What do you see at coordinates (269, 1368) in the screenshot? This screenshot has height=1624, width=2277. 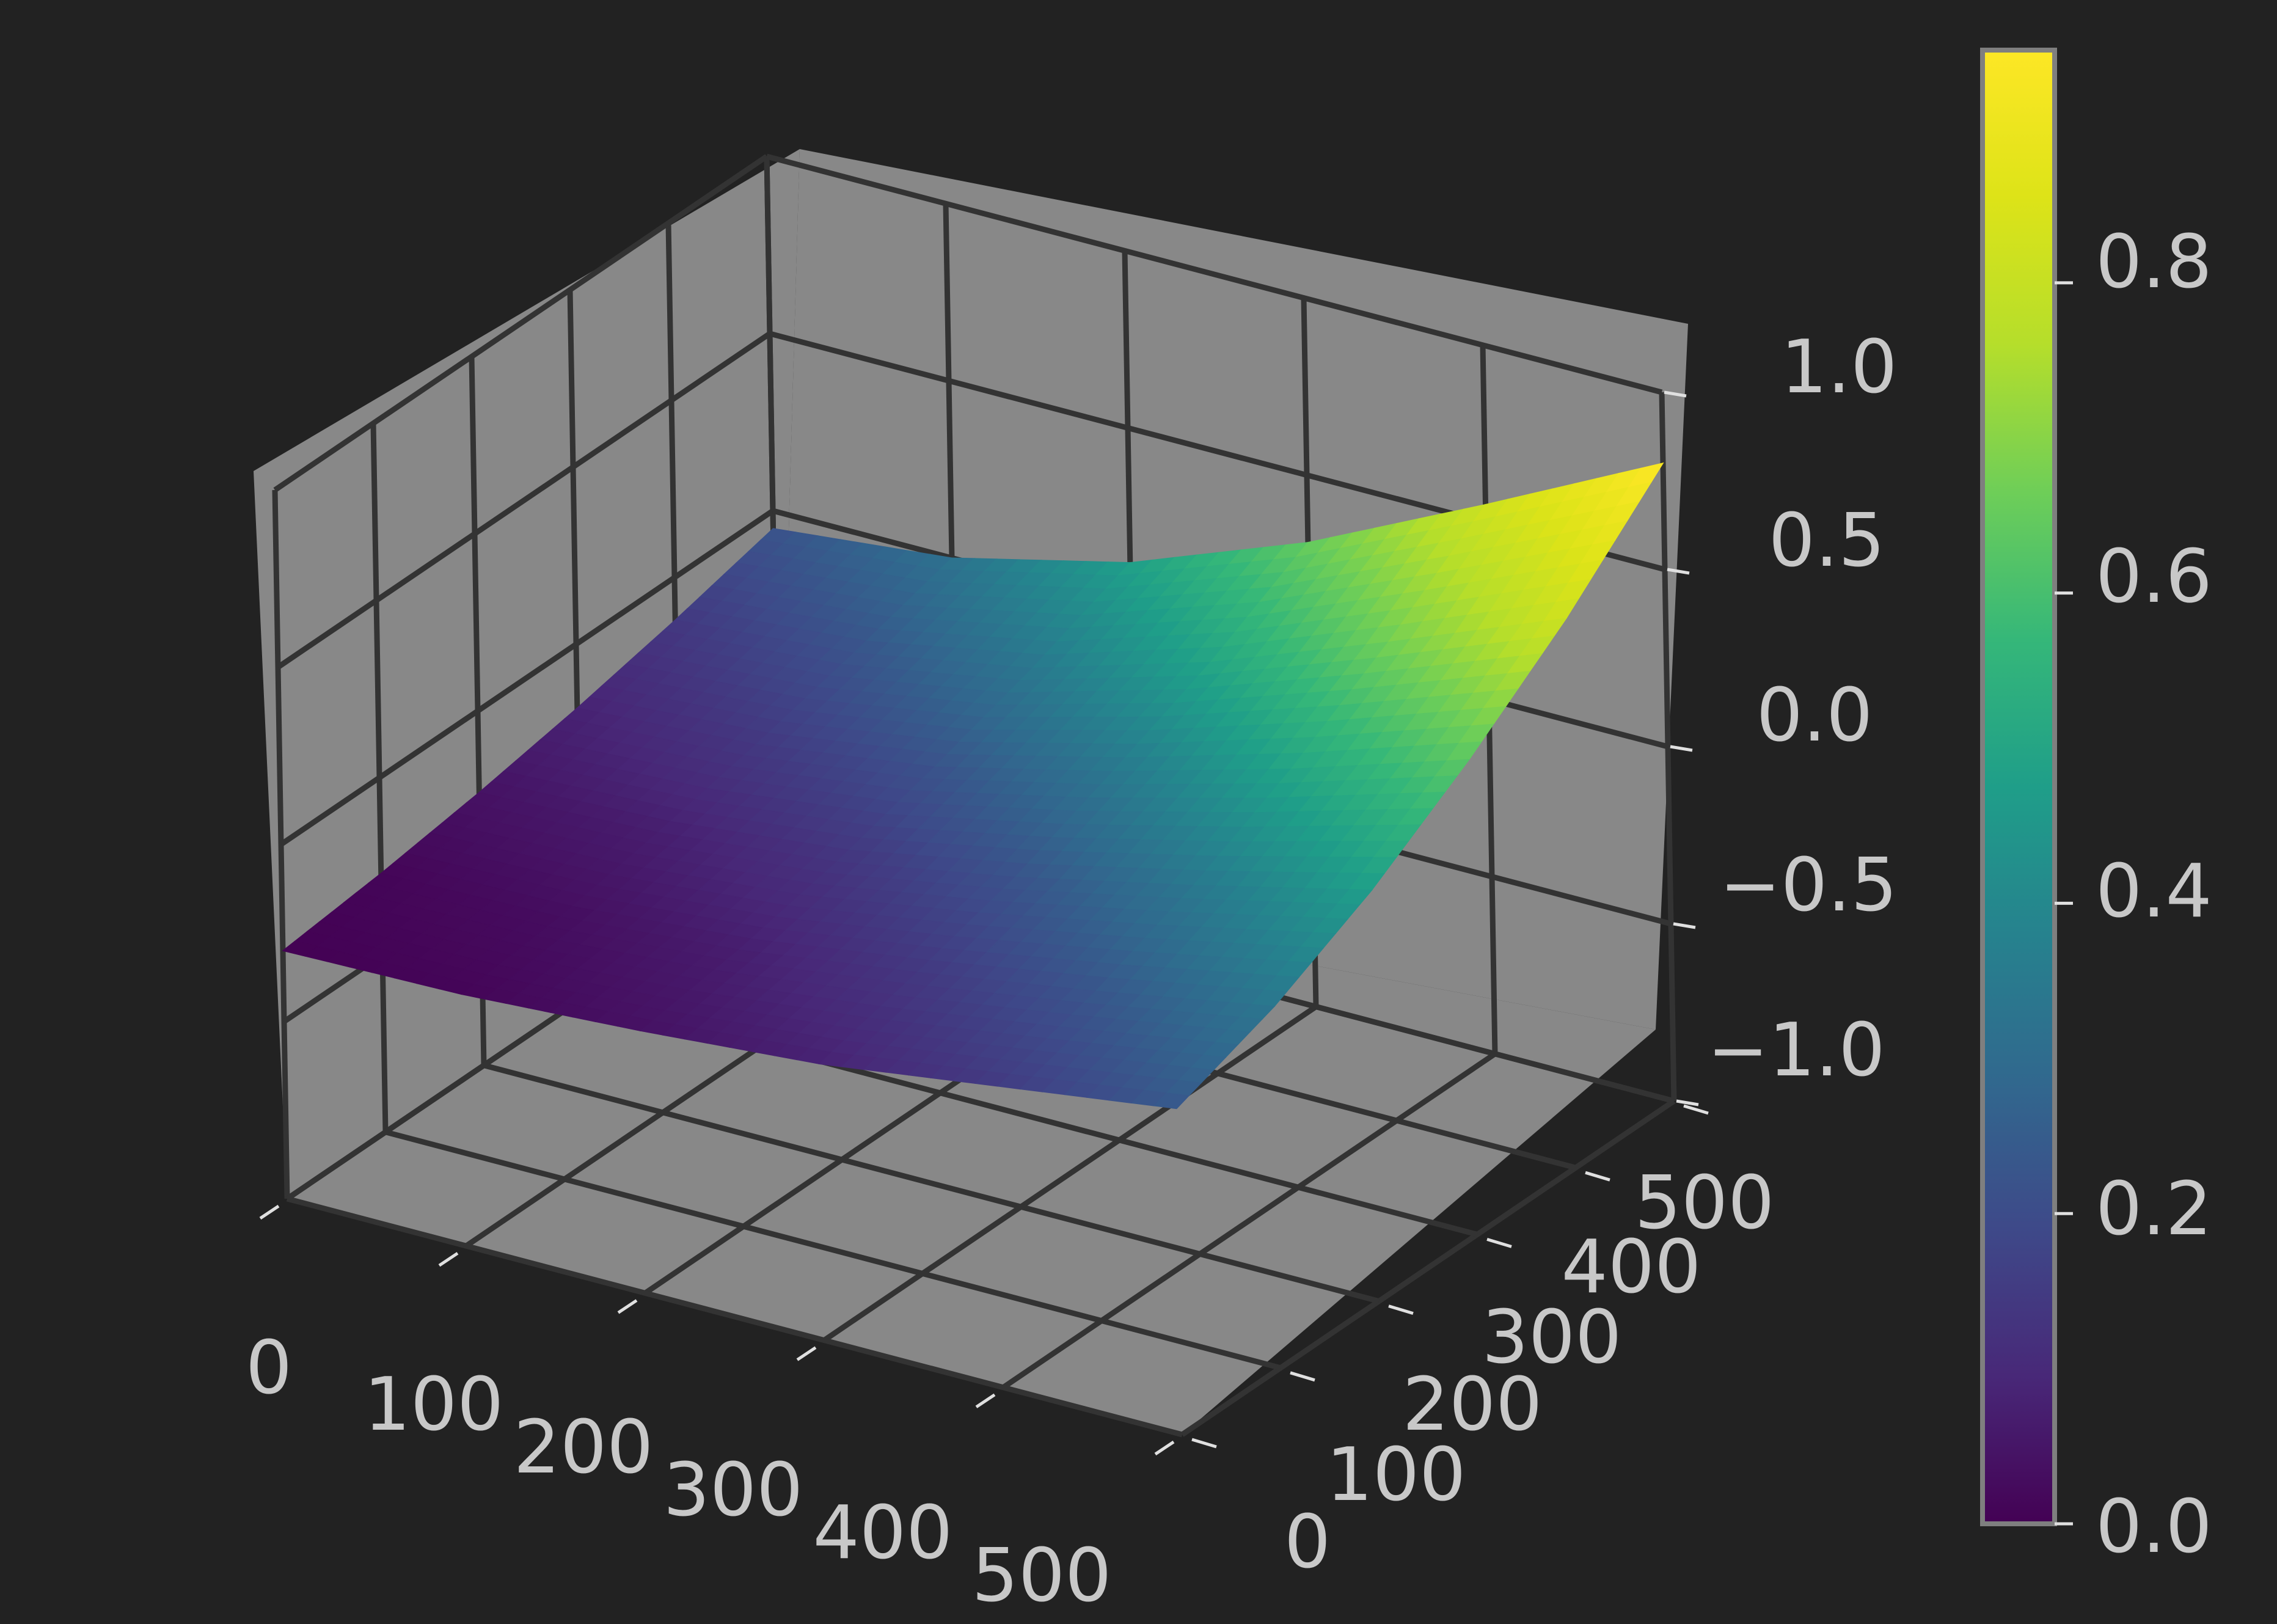 I see `x-tick-label: 0` at bounding box center [269, 1368].